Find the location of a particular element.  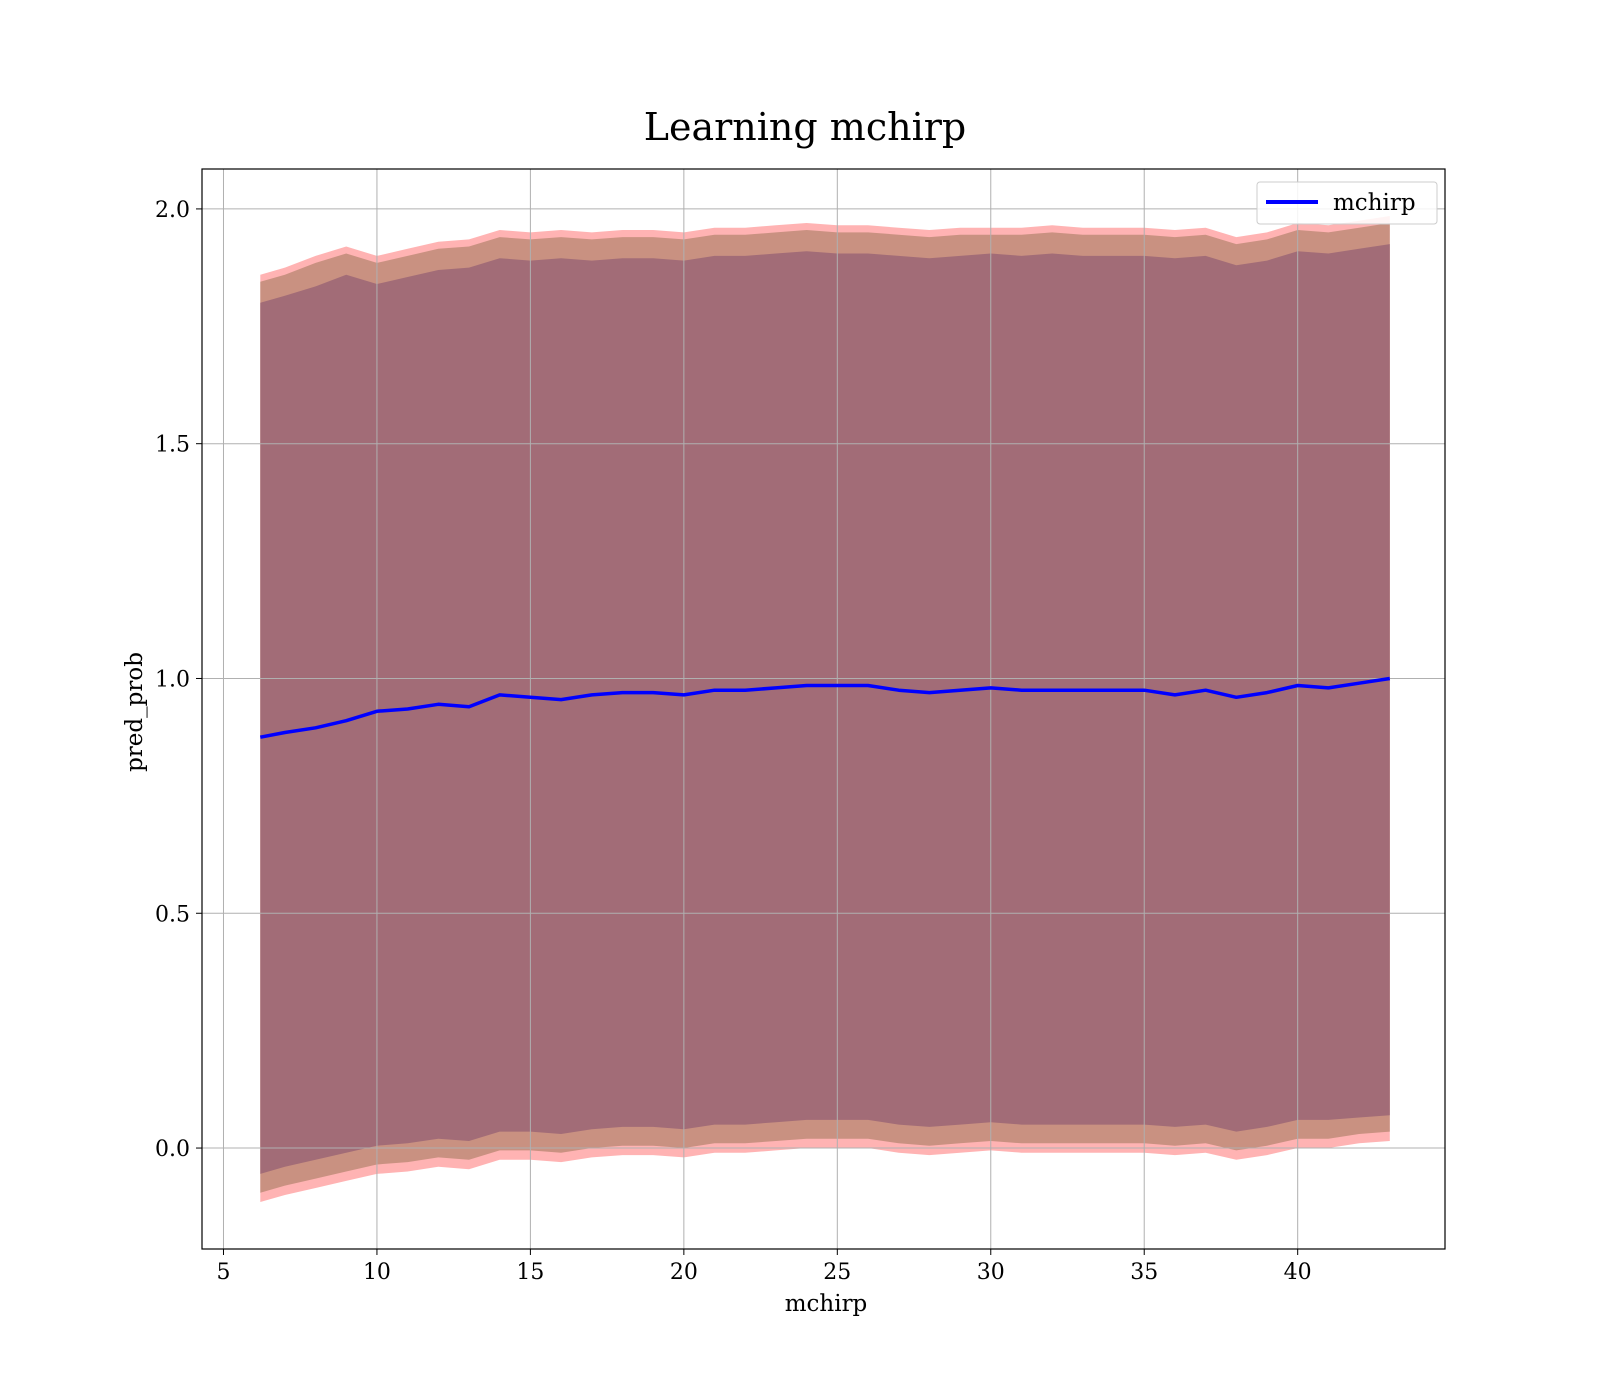

y-tick-label: 2.0 is located at coordinates (172, 210).